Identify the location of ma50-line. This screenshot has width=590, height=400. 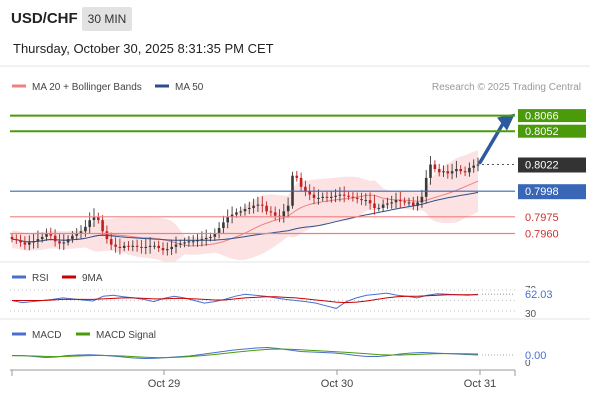
(245, 217).